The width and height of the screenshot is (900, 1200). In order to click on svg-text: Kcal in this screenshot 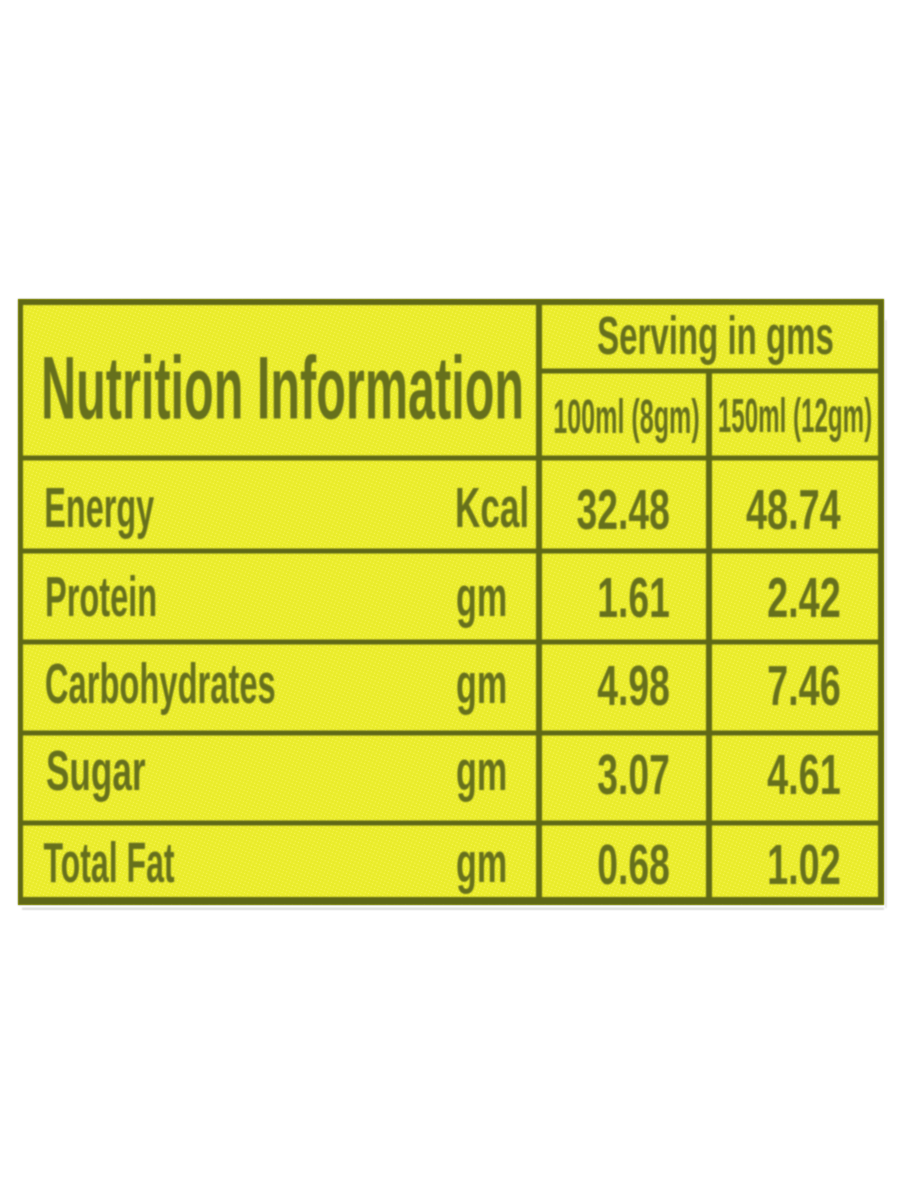, I will do `click(492, 507)`.